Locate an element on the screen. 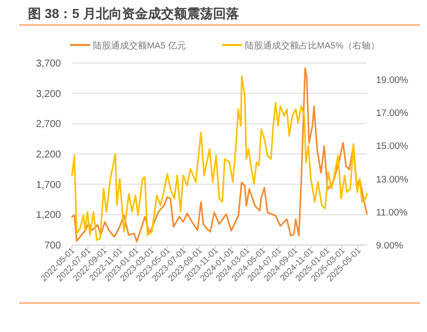  legend-label: 陆股通成交额占比MA5%（右轴） is located at coordinates (312, 45).